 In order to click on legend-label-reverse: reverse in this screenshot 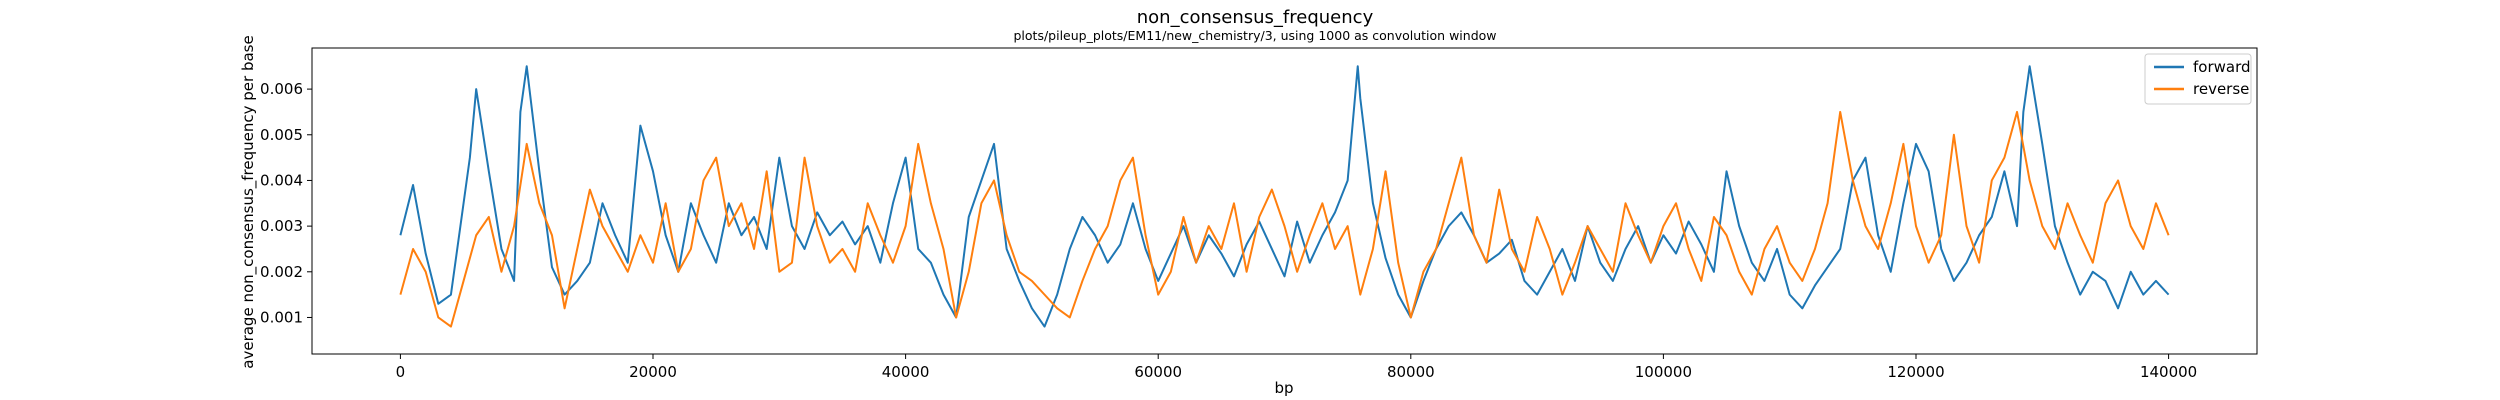, I will do `click(2221, 89)`.